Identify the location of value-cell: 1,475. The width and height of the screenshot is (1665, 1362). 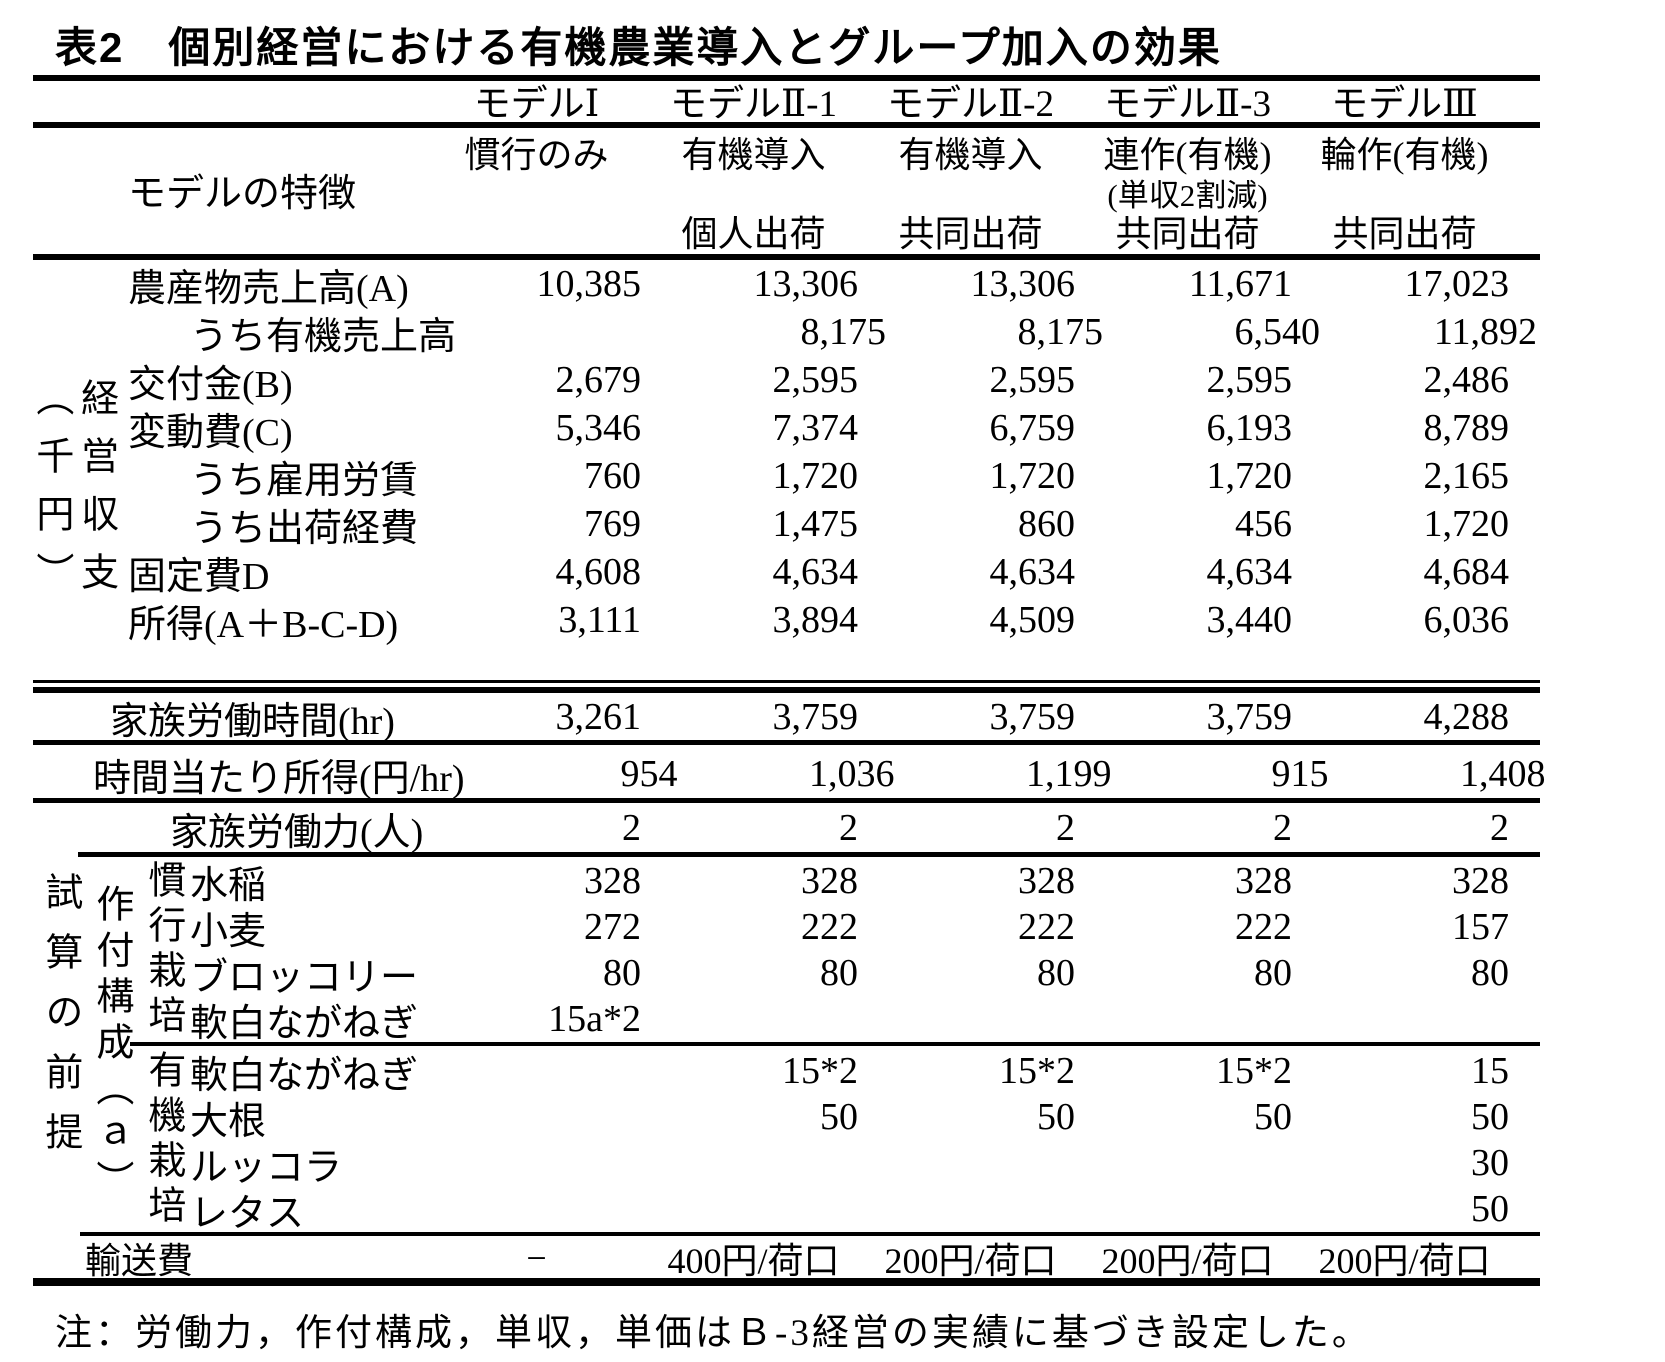
(815, 524).